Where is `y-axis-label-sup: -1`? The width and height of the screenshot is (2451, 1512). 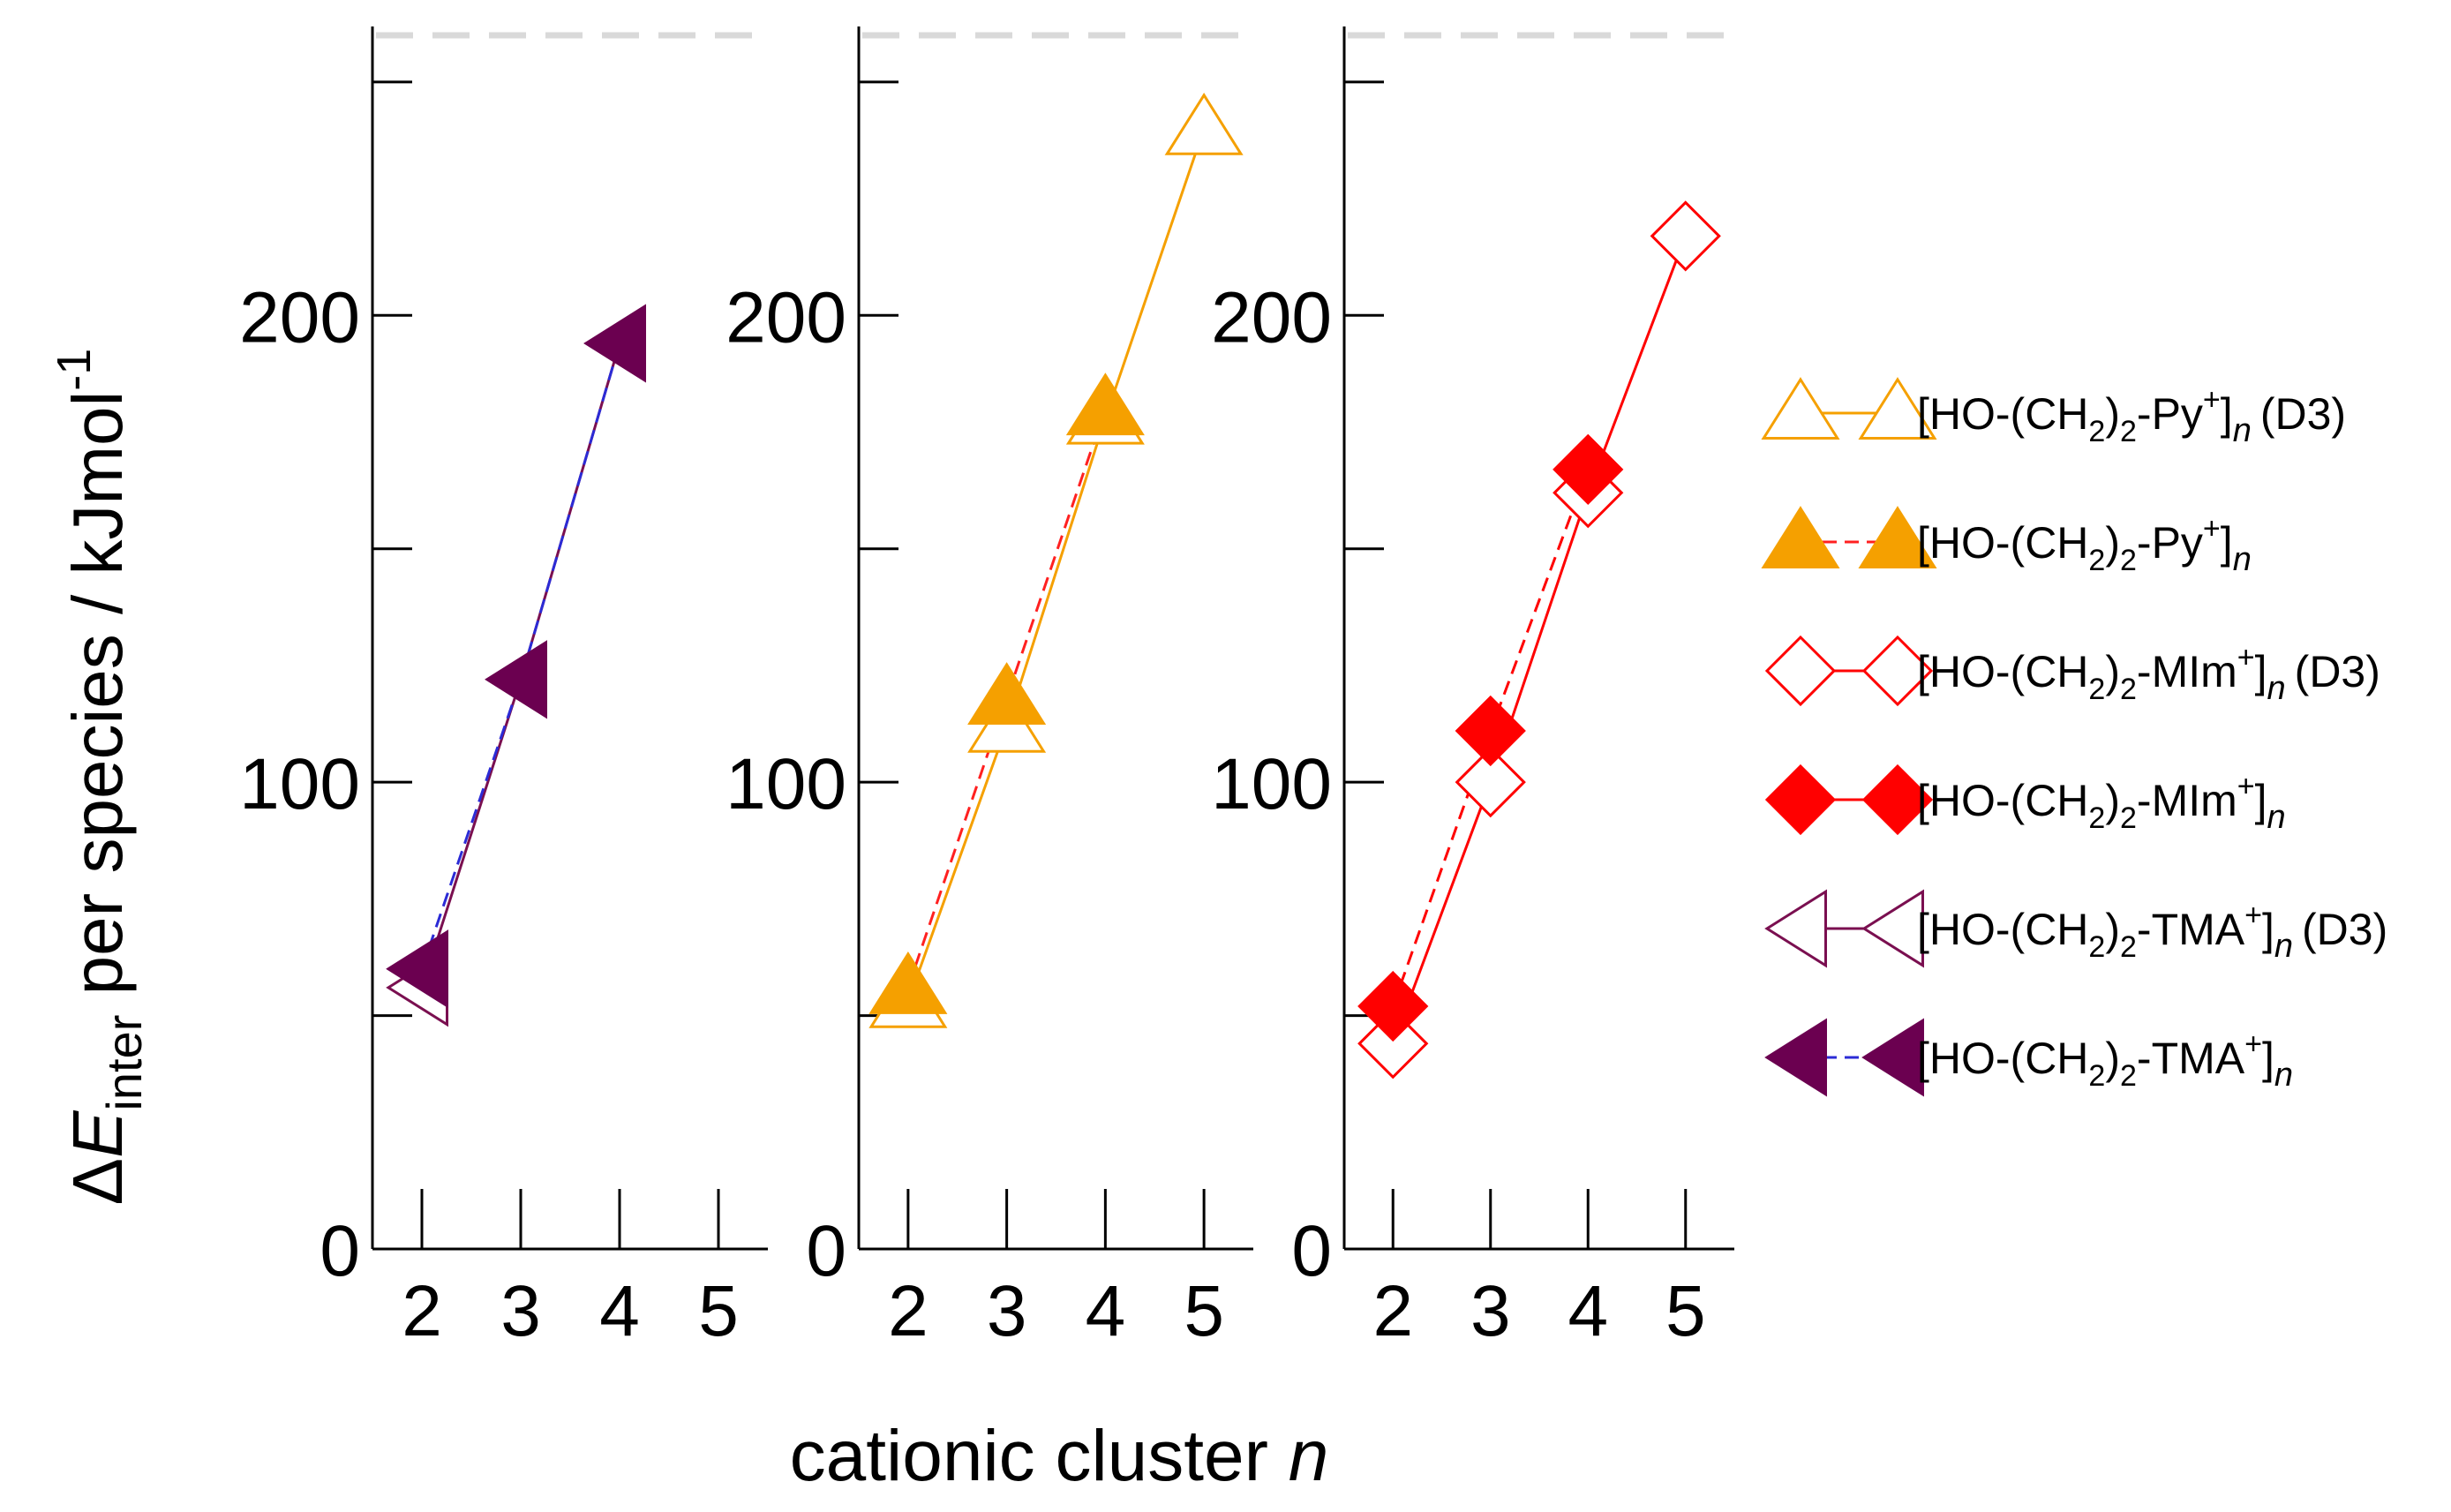
y-axis-label-sup: -1 is located at coordinates (75, 370).